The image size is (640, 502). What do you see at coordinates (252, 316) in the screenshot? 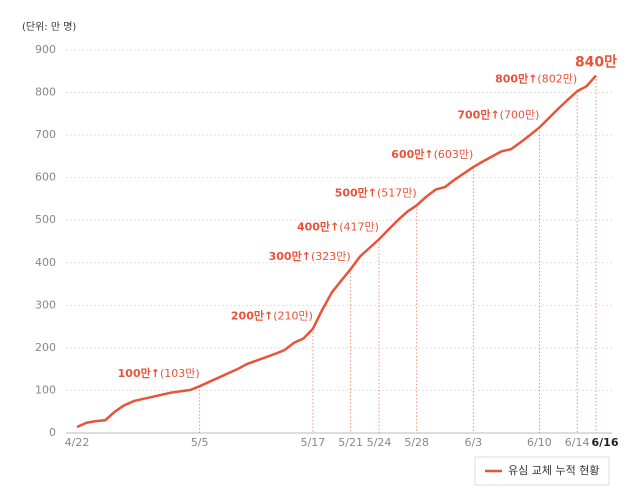
I see `annotation-bold: 200만↑` at bounding box center [252, 316].